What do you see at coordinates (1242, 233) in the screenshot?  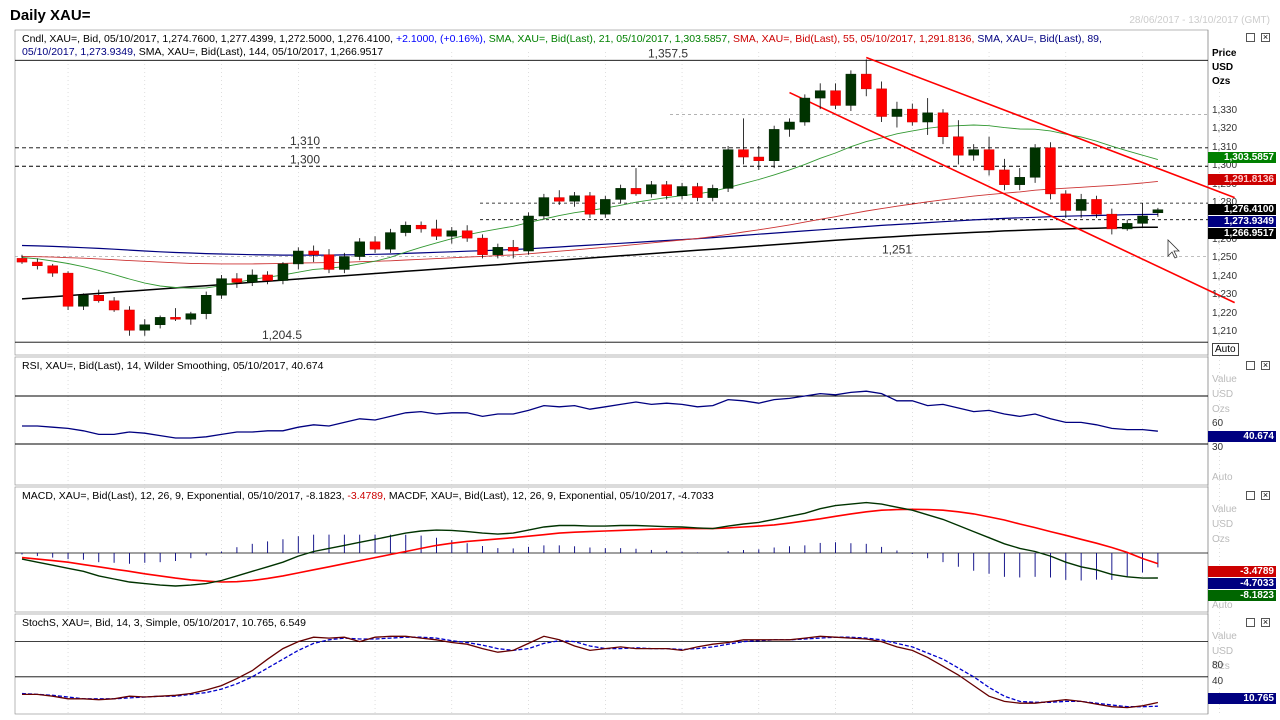 I see `sma144-tag: 1,266.9517` at bounding box center [1242, 233].